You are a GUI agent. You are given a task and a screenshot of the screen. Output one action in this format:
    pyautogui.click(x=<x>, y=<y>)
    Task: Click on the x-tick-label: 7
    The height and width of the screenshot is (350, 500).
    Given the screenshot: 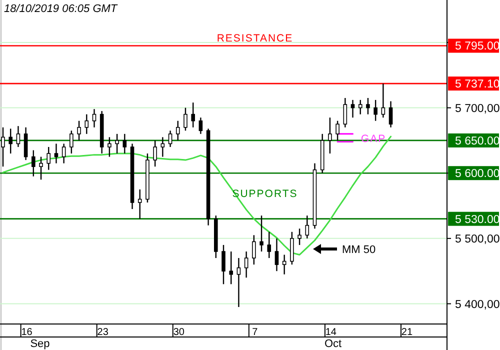 What is the action you would take?
    pyautogui.click(x=255, y=332)
    